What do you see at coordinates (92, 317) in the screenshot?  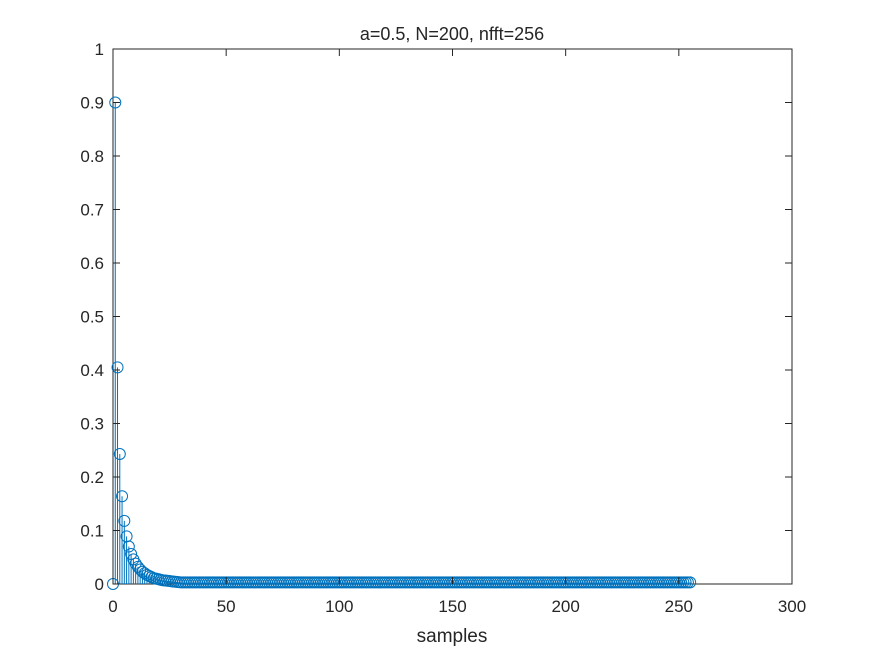 I see `y-tick-label: 0.5` at bounding box center [92, 317].